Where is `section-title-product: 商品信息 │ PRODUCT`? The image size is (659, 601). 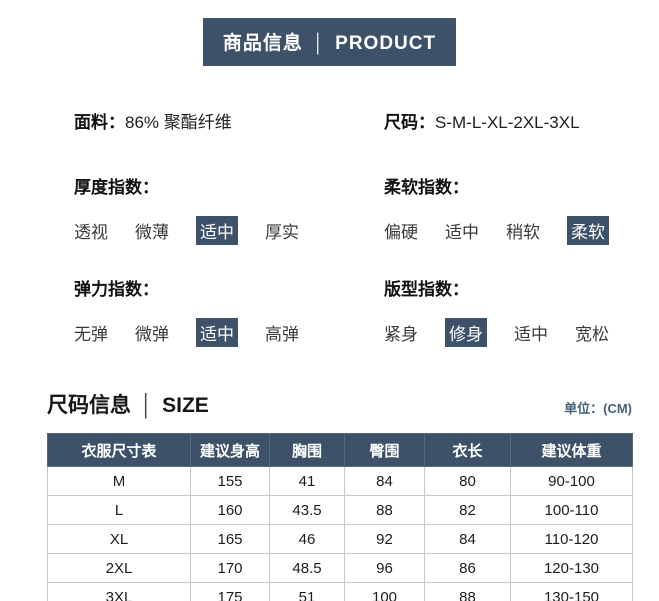
section-title-product: 商品信息 │ PRODUCT is located at coordinates (329, 42).